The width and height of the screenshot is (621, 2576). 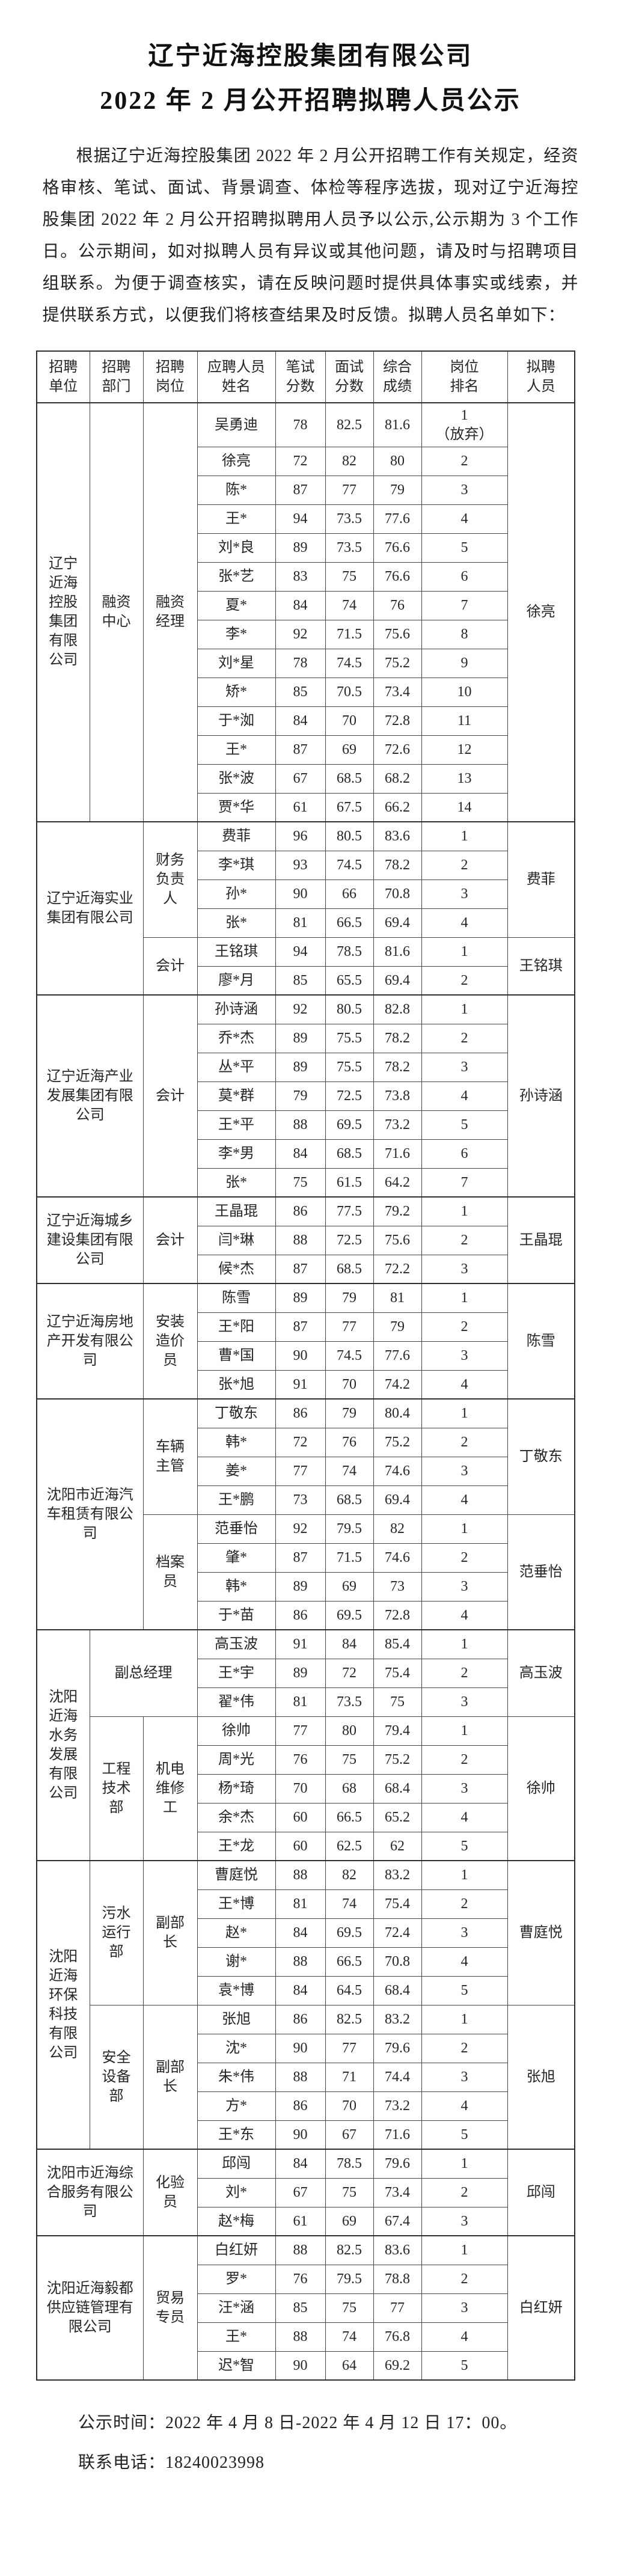 I want to click on table-row: 辽宁近海实业 集团有限公司 财务 负责 人费菲 96 80.5 83.6 1 费菲, so click(x=305, y=908).